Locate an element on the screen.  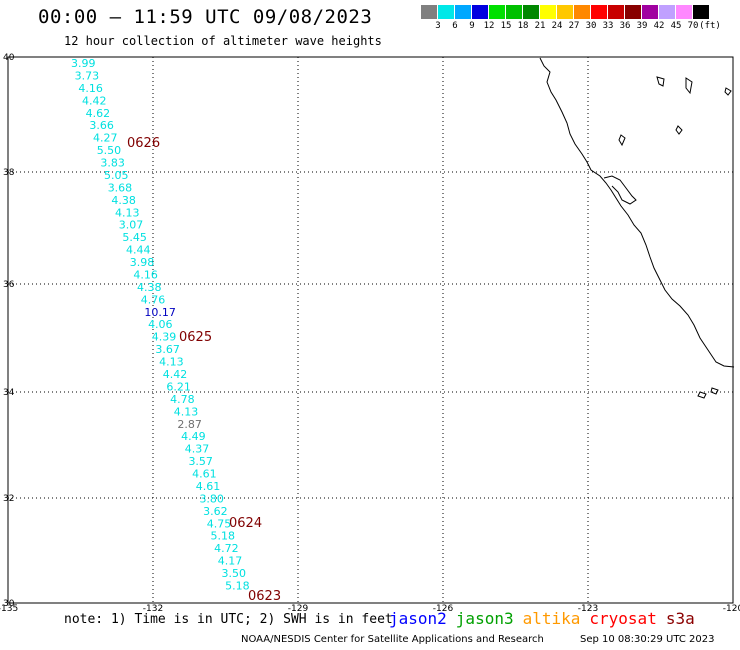
wave-height-value: 4.76 is located at coordinates (153, 299).